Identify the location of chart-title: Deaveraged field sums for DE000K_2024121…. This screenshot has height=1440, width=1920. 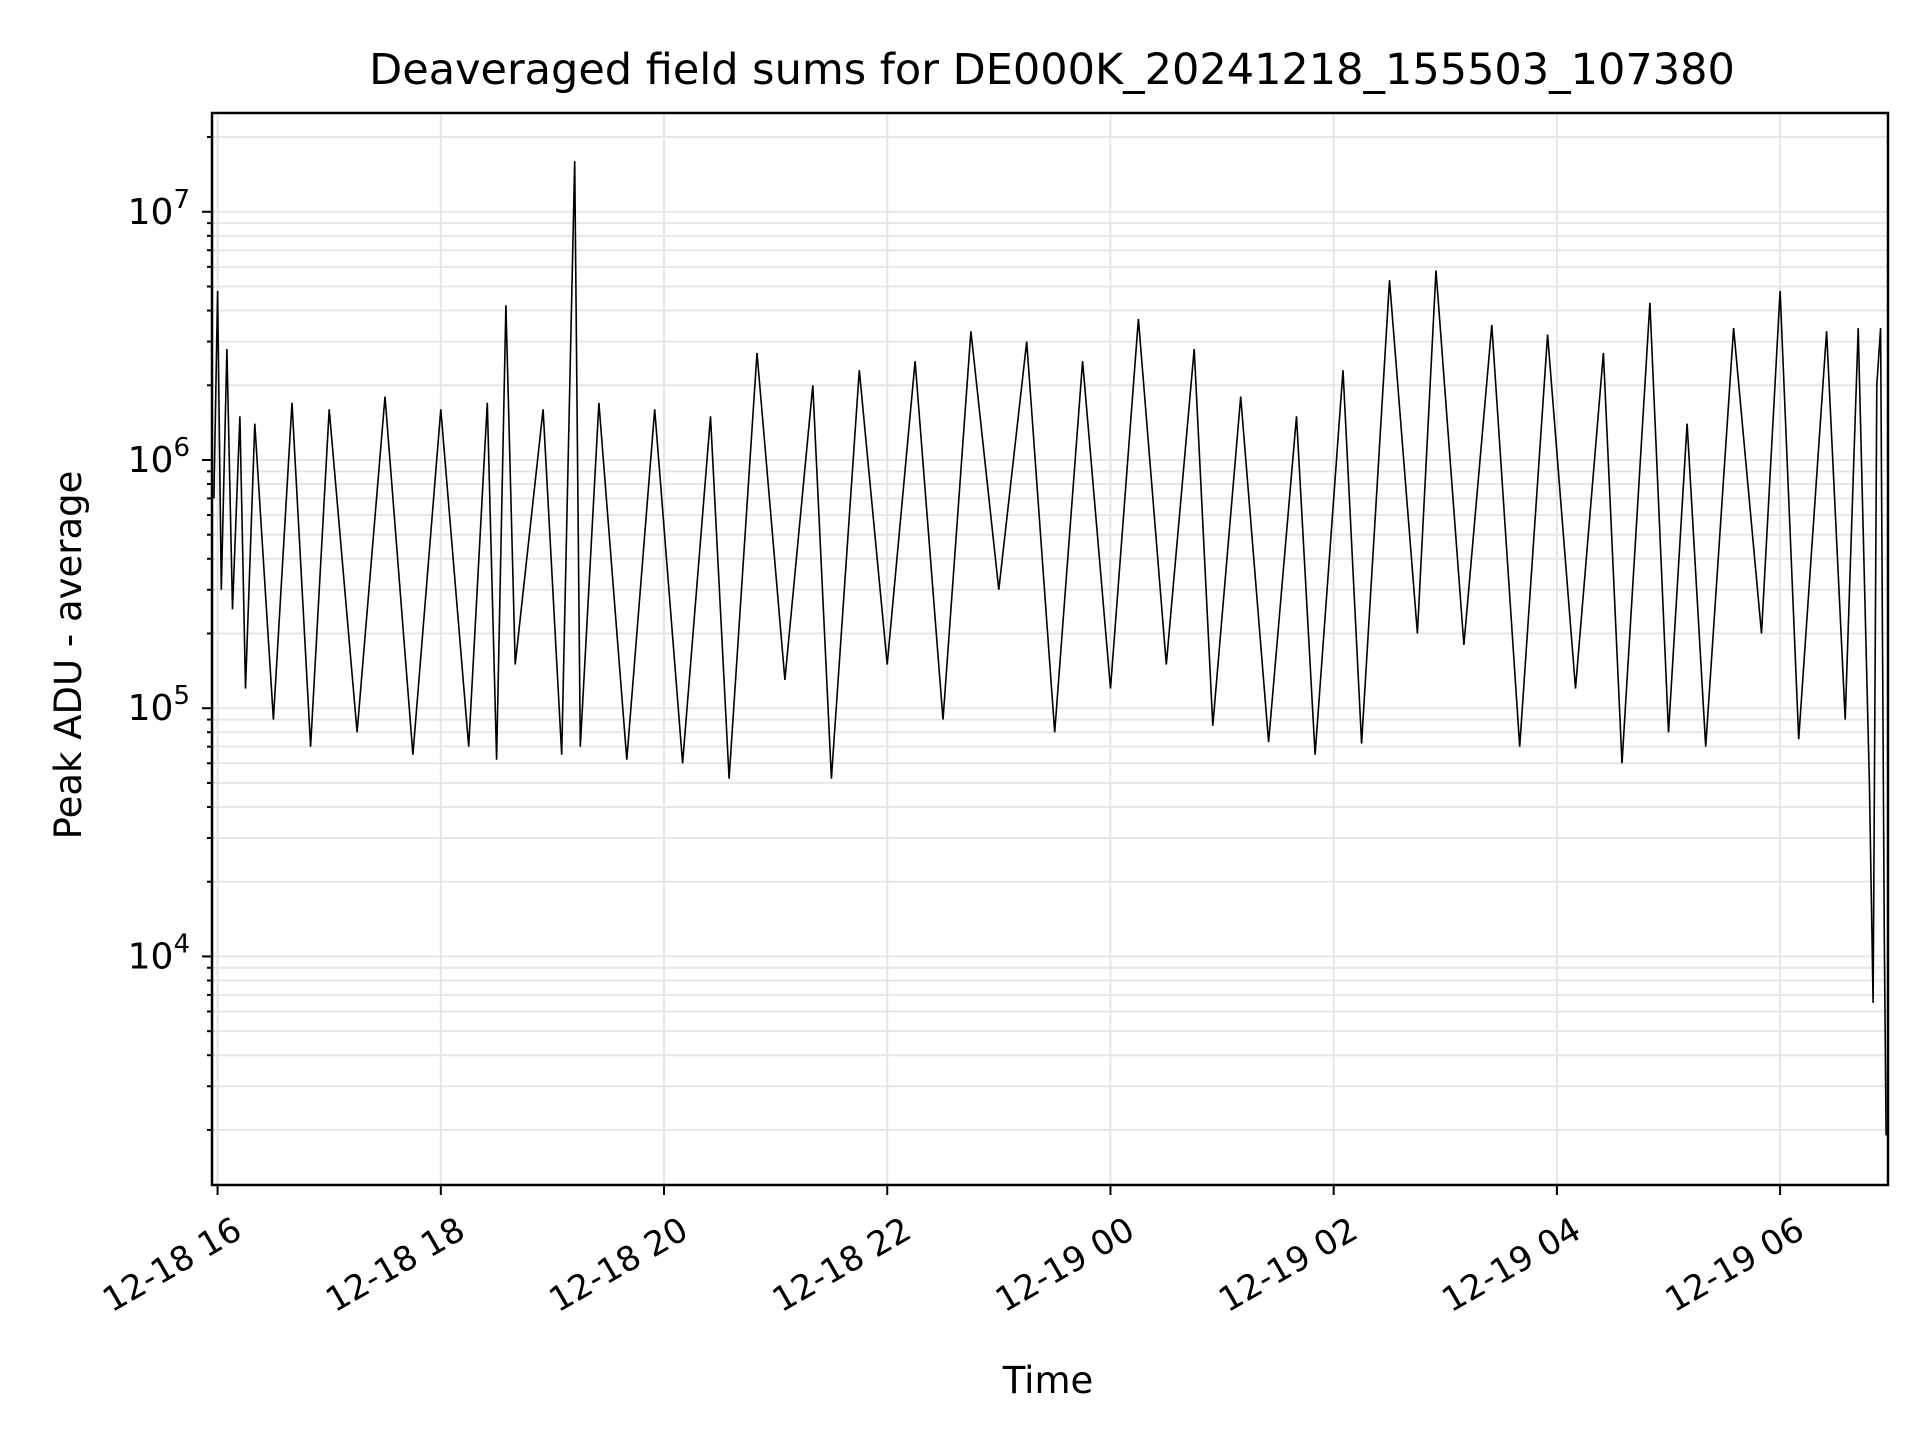
(1052, 70).